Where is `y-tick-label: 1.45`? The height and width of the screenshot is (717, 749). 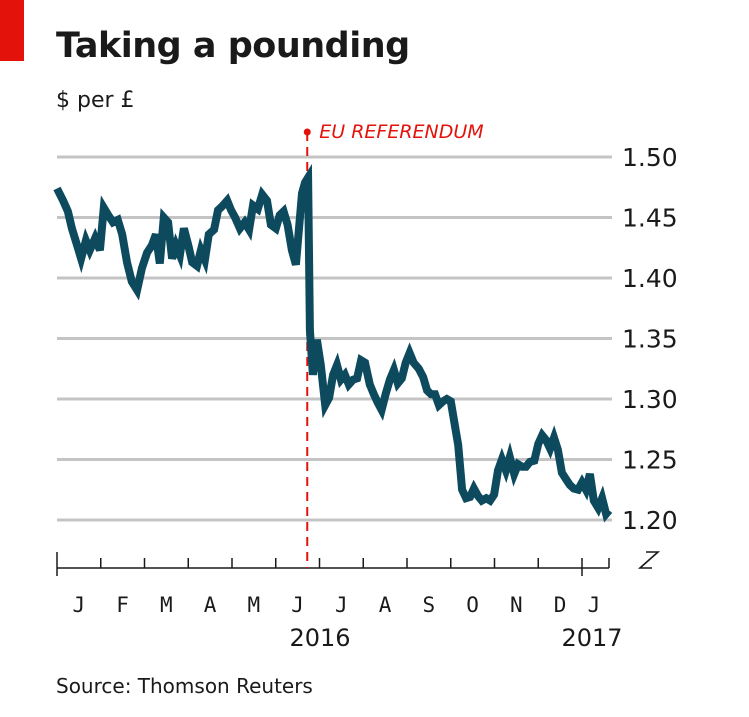
y-tick-label: 1.45 is located at coordinates (650, 218).